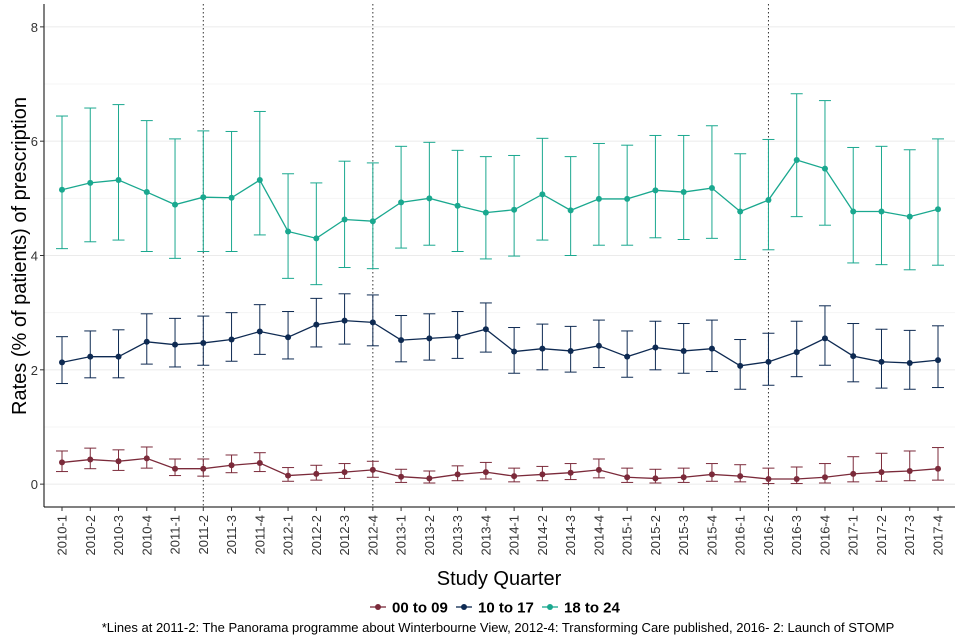  I want to click on x-axis-title: Study Quarter, so click(499, 579).